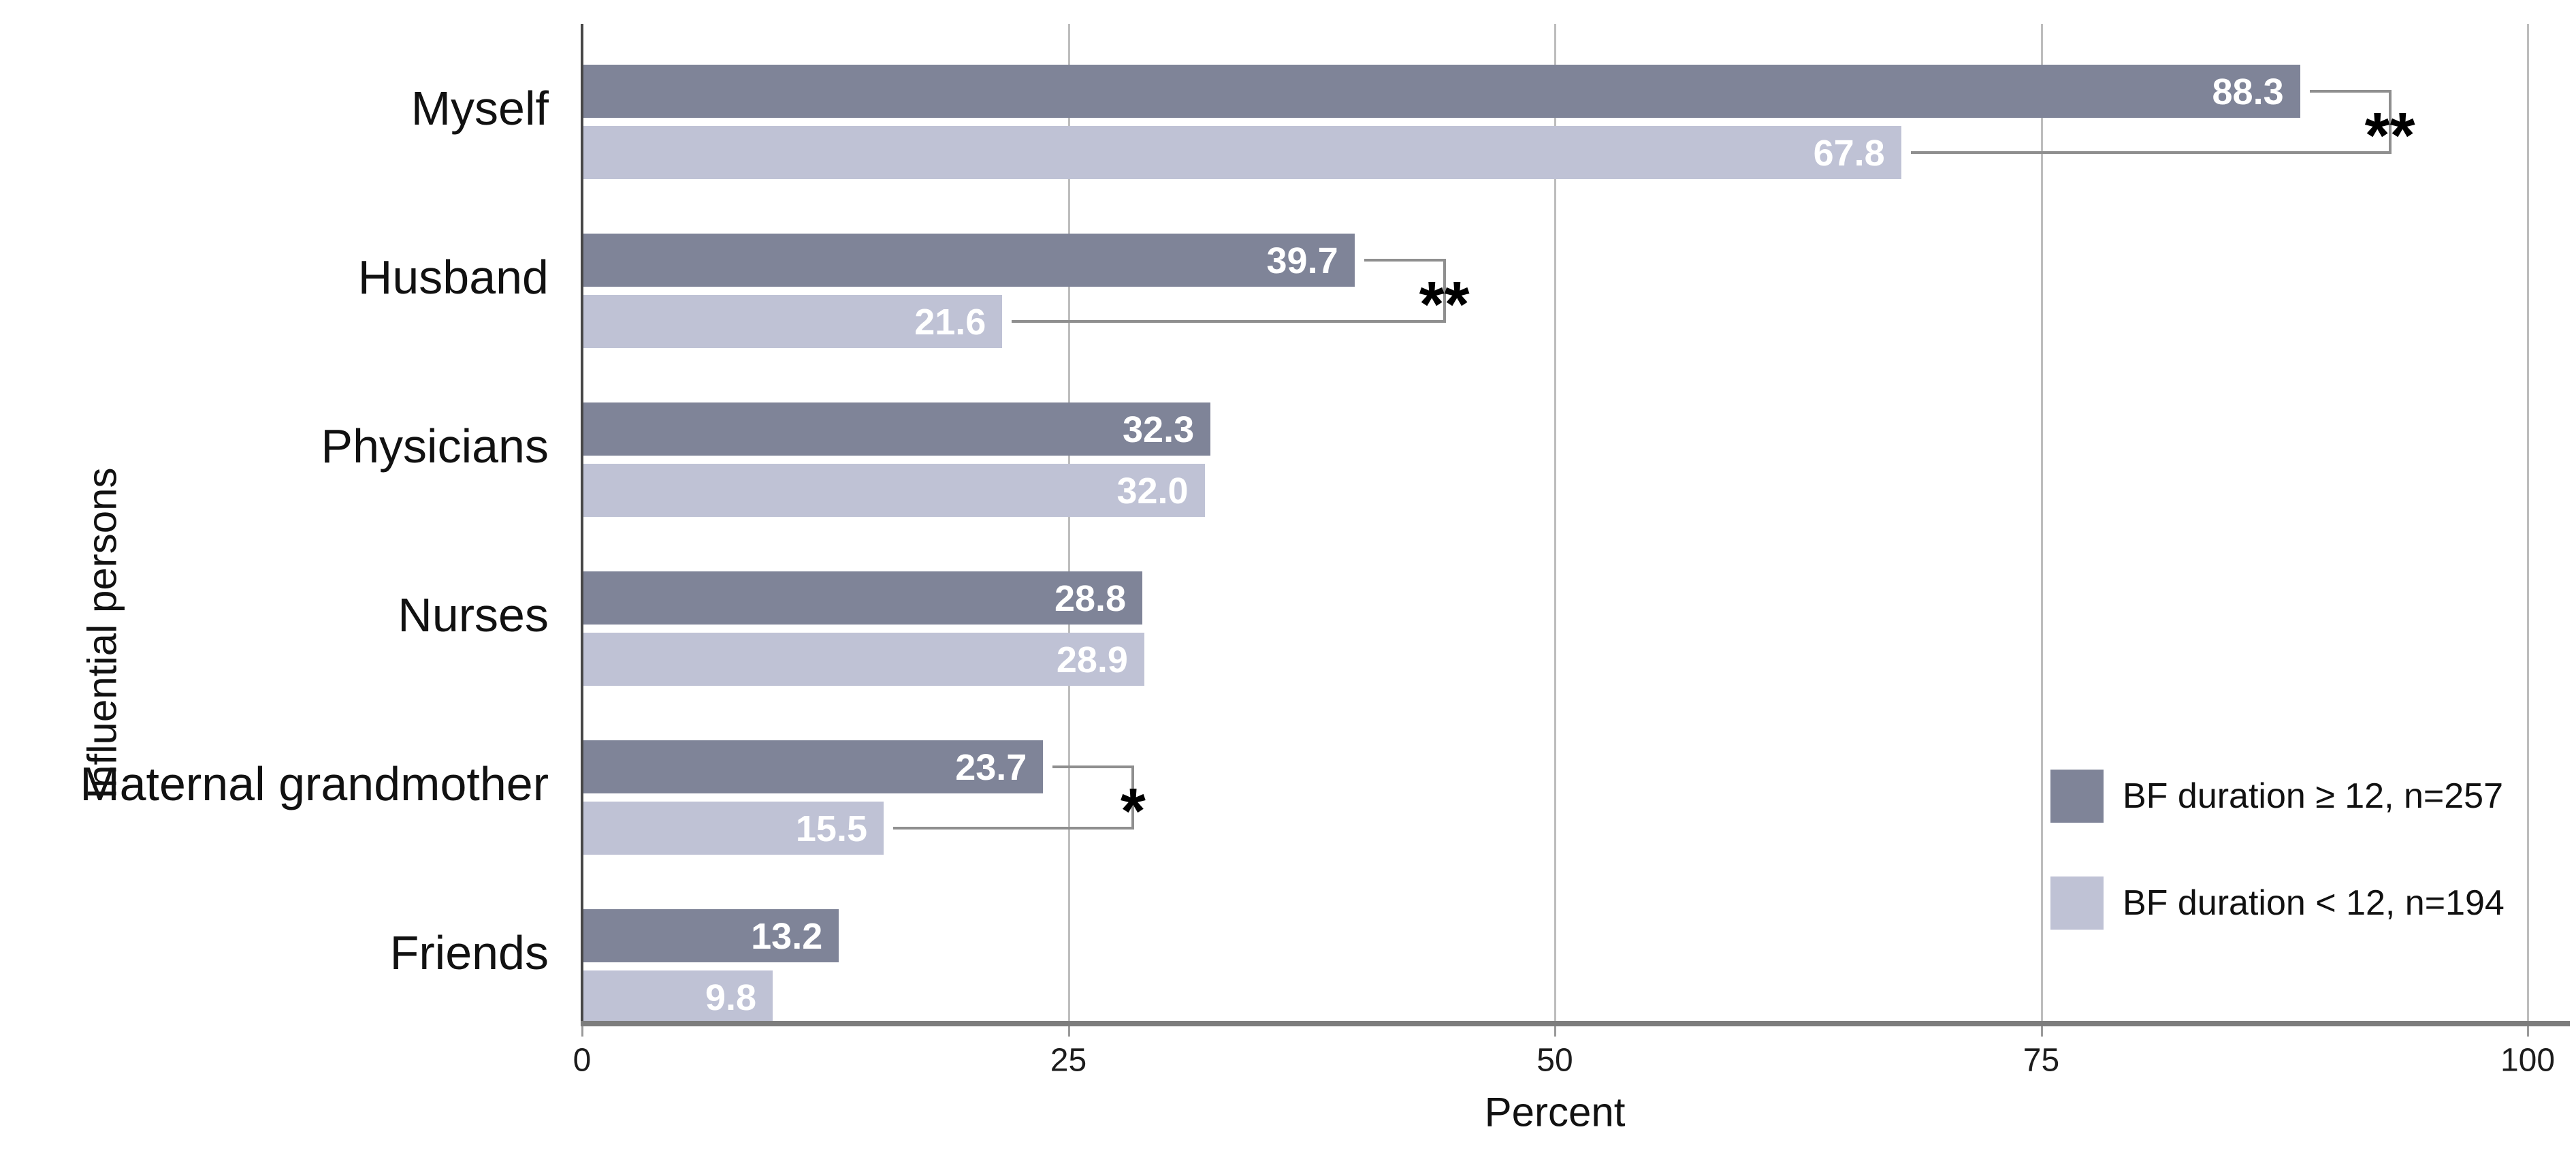 Image resolution: width=2576 pixels, height=1153 pixels. Describe the element at coordinates (1849, 153) in the screenshot. I see `bar-value-label: 67.8` at that location.